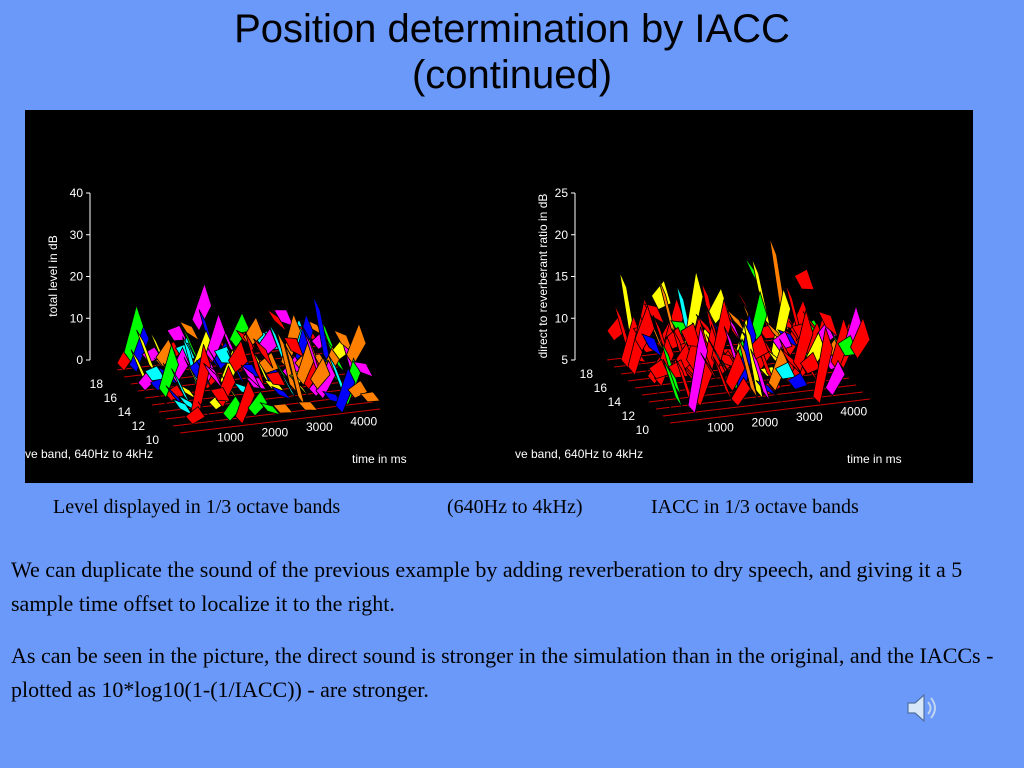 Image resolution: width=1024 pixels, height=768 pixels. I want to click on z-tick-label: 40, so click(77, 193).